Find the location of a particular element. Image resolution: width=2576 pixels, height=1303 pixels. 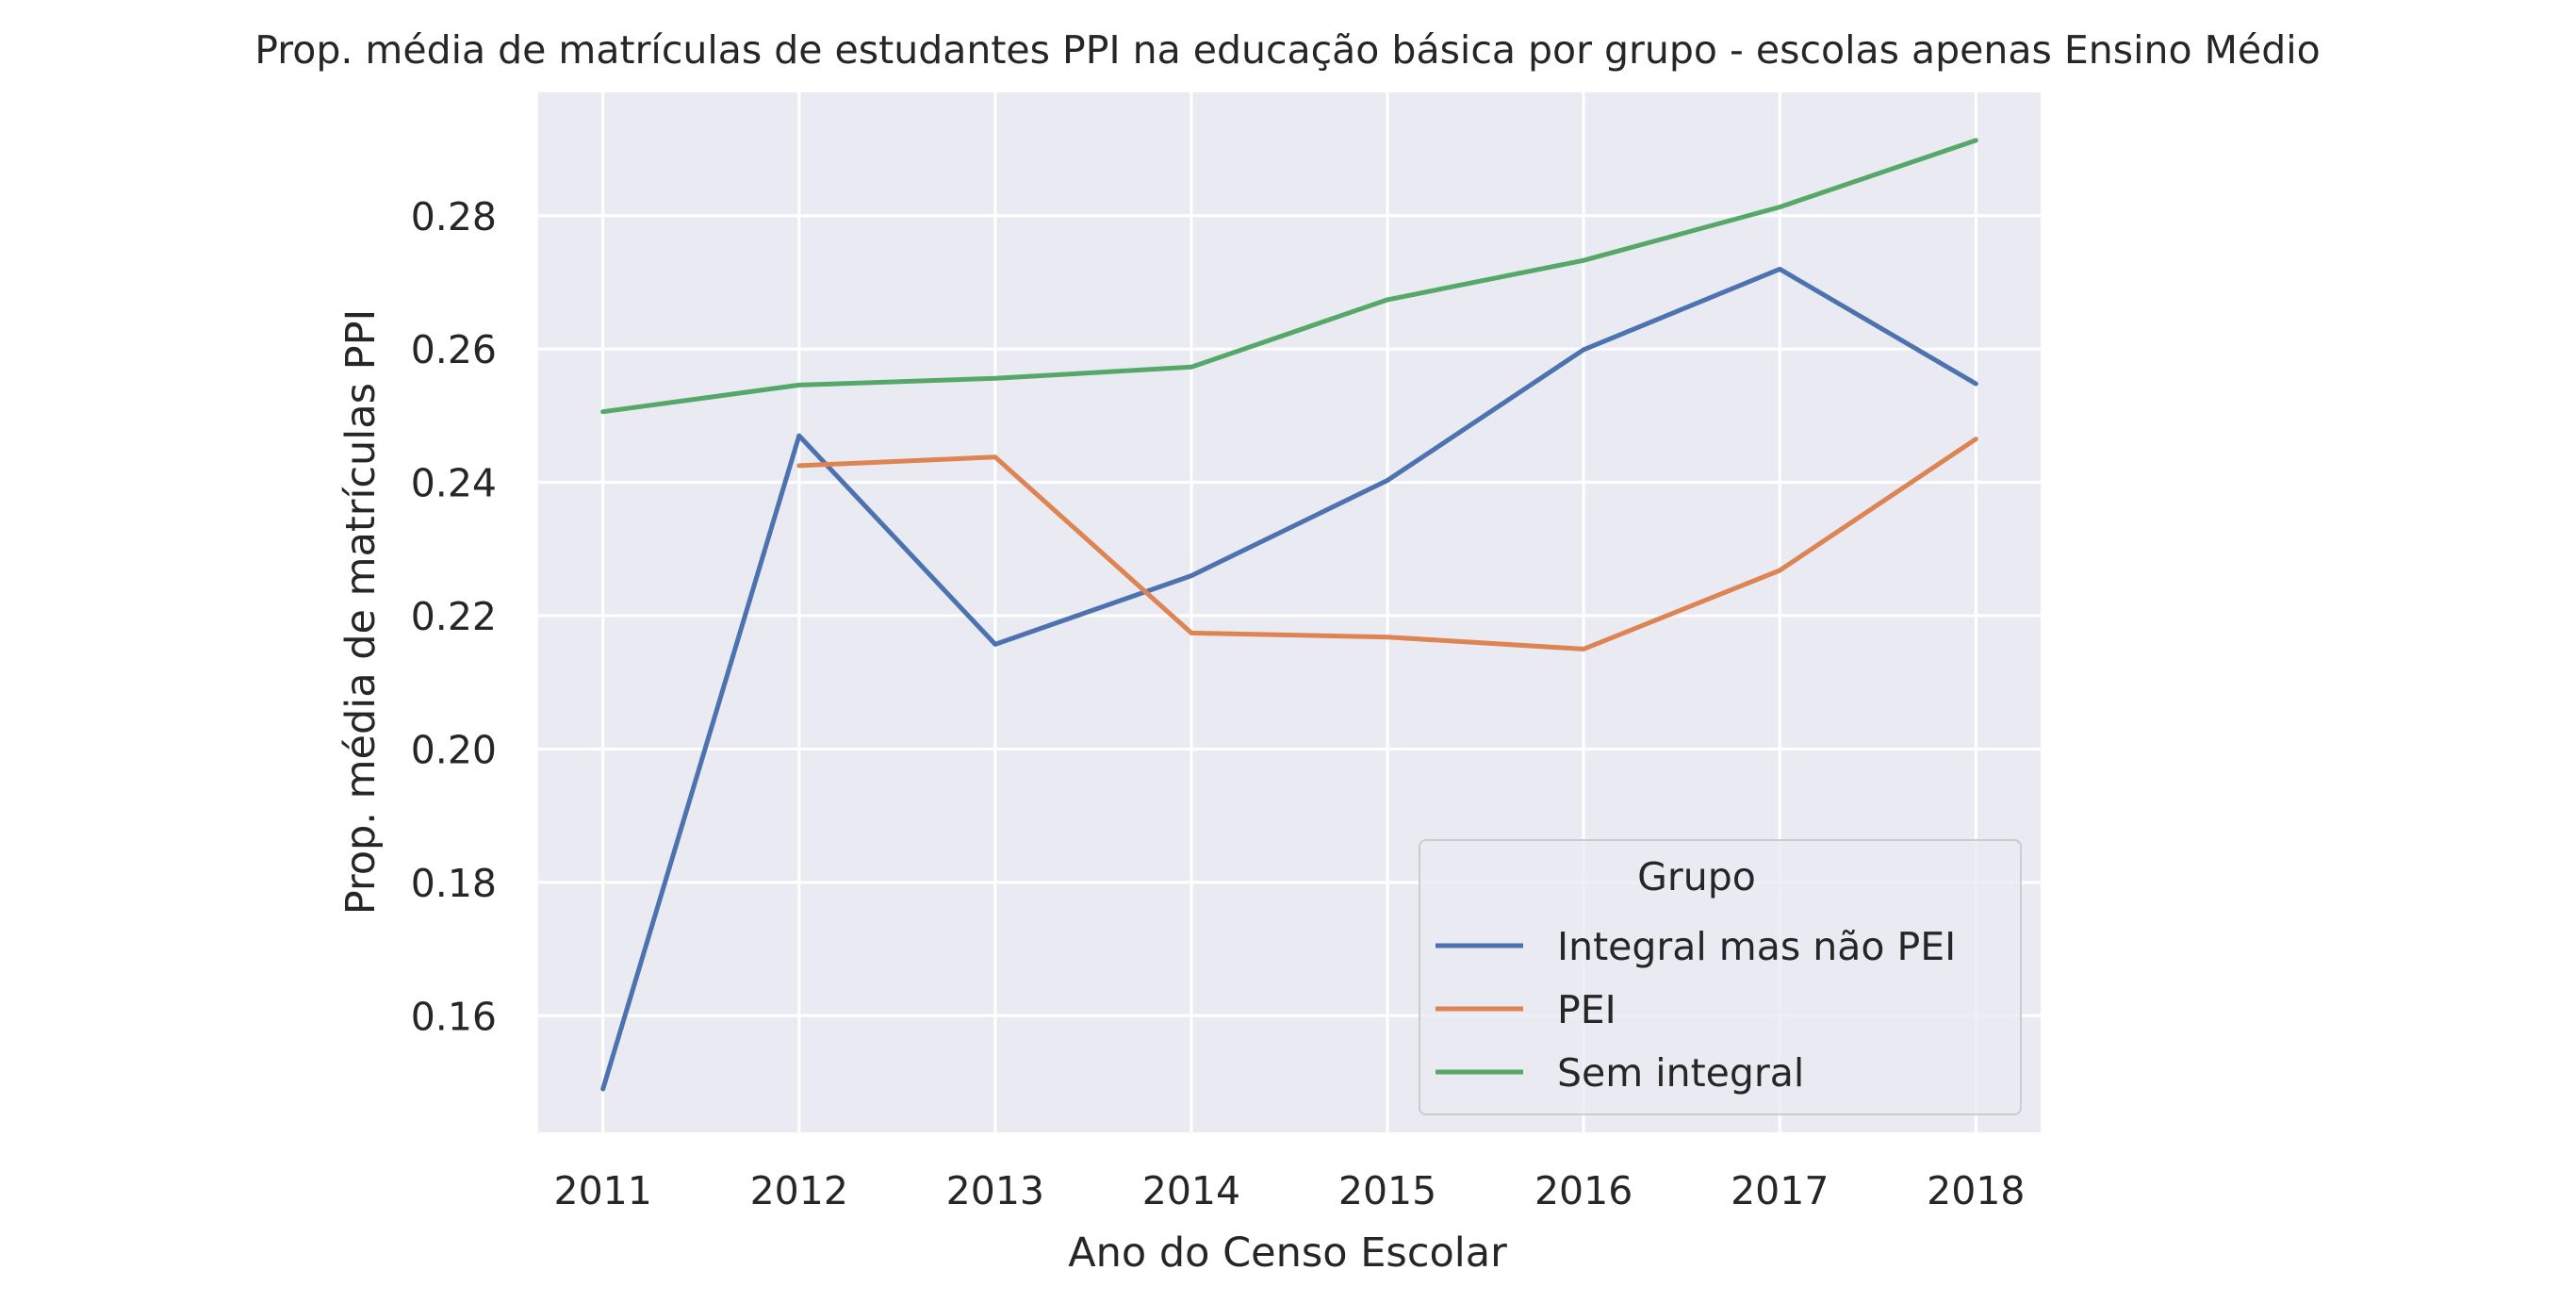

y-tick-label: 0.16 is located at coordinates (454, 1017).